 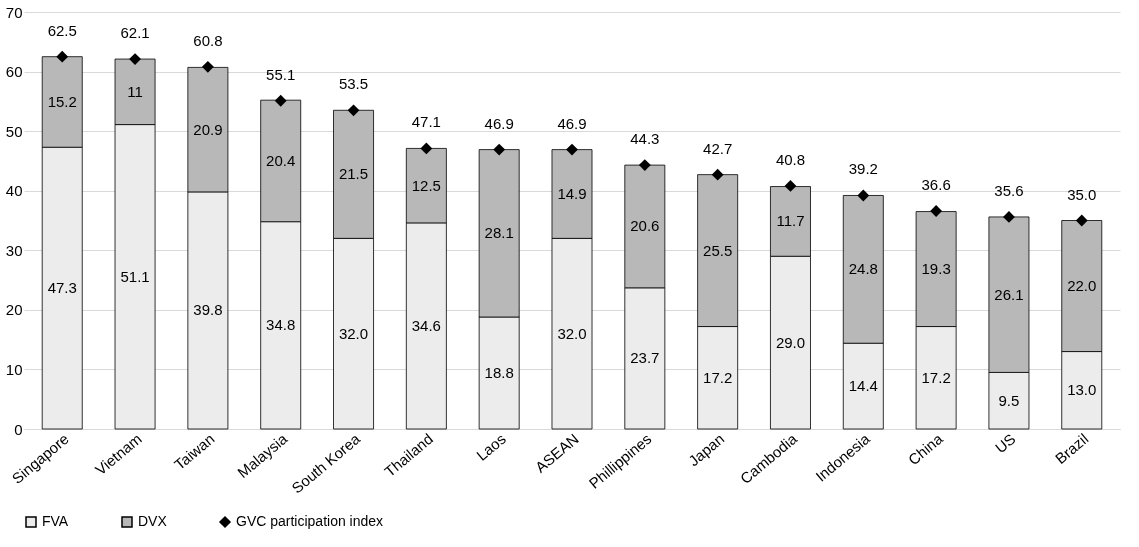 What do you see at coordinates (310, 521) in the screenshot?
I see `legend-label: GVC participation index` at bounding box center [310, 521].